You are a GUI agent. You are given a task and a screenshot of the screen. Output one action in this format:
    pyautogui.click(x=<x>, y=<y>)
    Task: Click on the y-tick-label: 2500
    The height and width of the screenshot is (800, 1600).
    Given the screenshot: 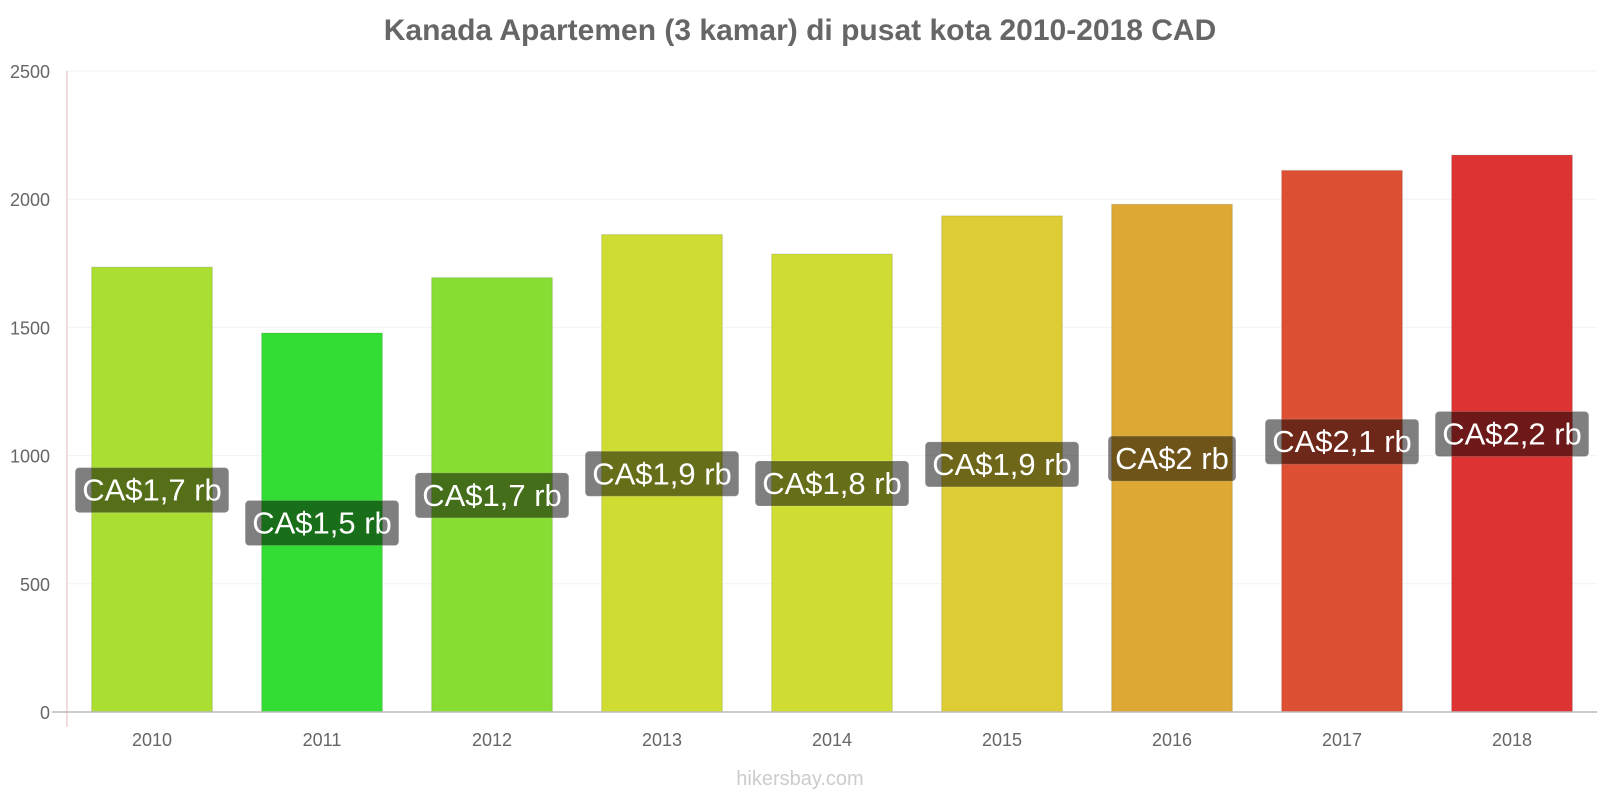 What is the action you would take?
    pyautogui.click(x=30, y=72)
    